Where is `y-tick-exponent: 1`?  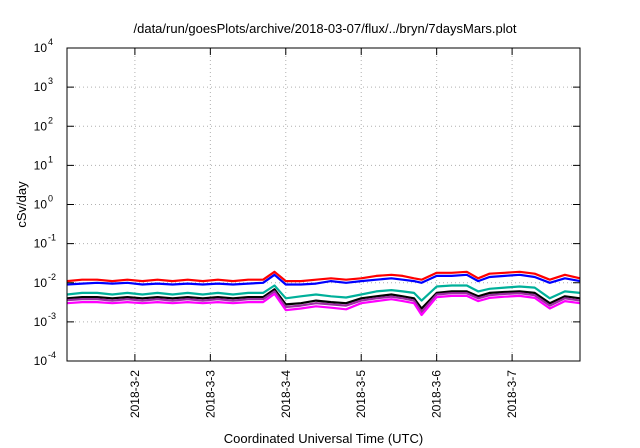
y-tick-exponent: 1 is located at coordinates (50, 159).